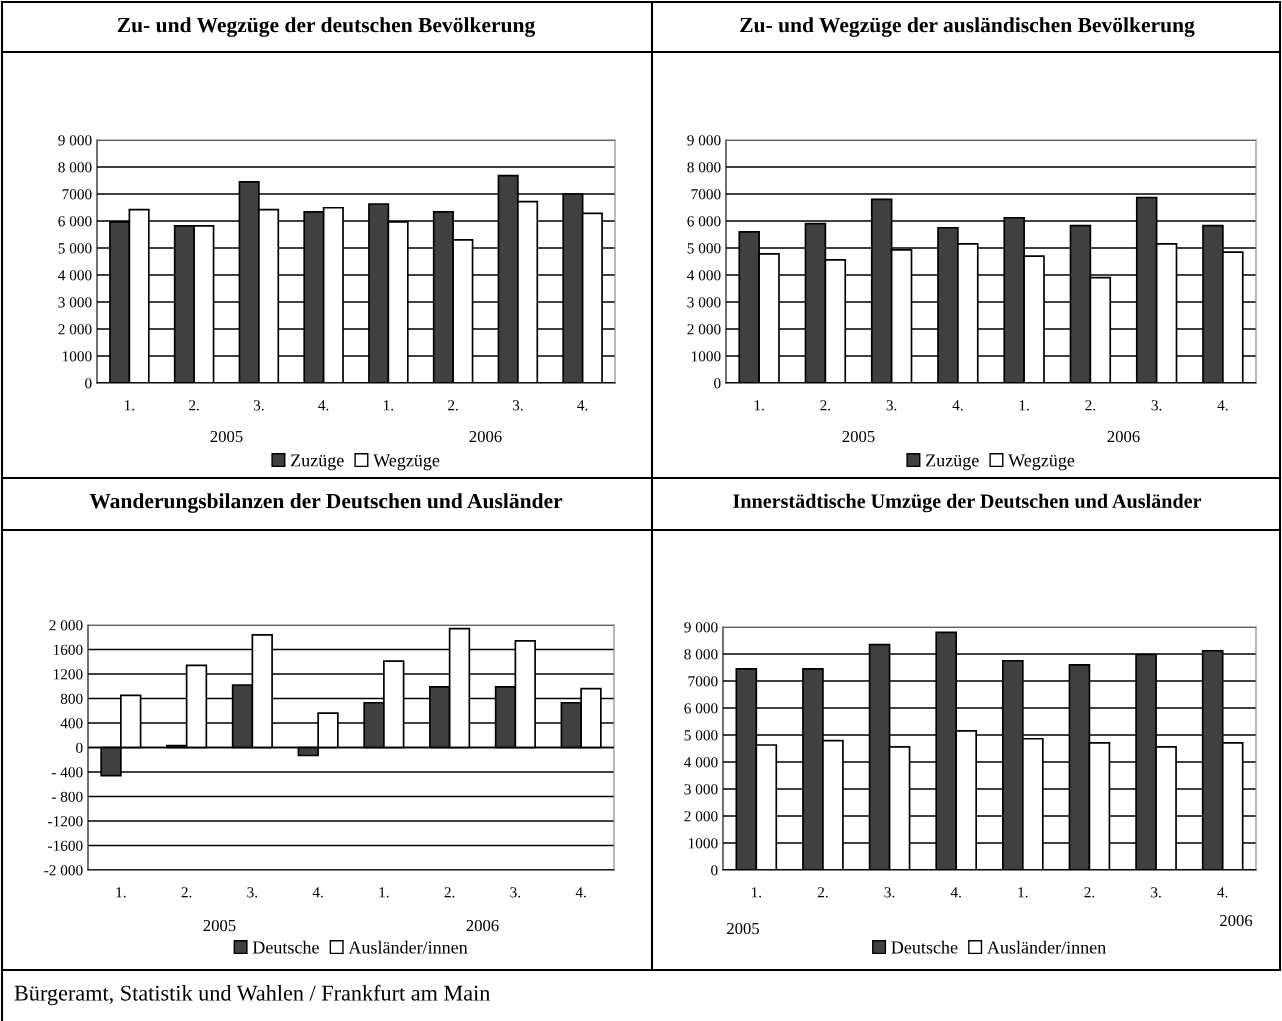 Image resolution: width=1282 pixels, height=1021 pixels. Describe the element at coordinates (71, 723) in the screenshot. I see `y-tick-label: 400` at that location.